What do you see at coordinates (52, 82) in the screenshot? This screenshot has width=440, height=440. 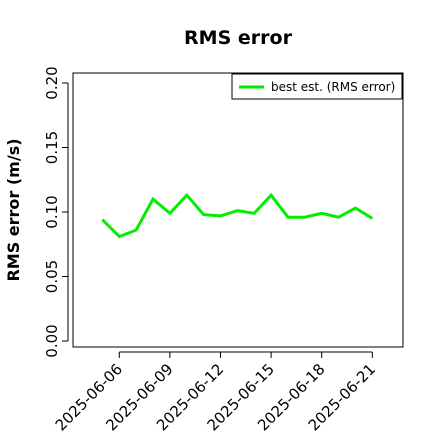 I see `y-tick-label: 0.20` at bounding box center [52, 82].